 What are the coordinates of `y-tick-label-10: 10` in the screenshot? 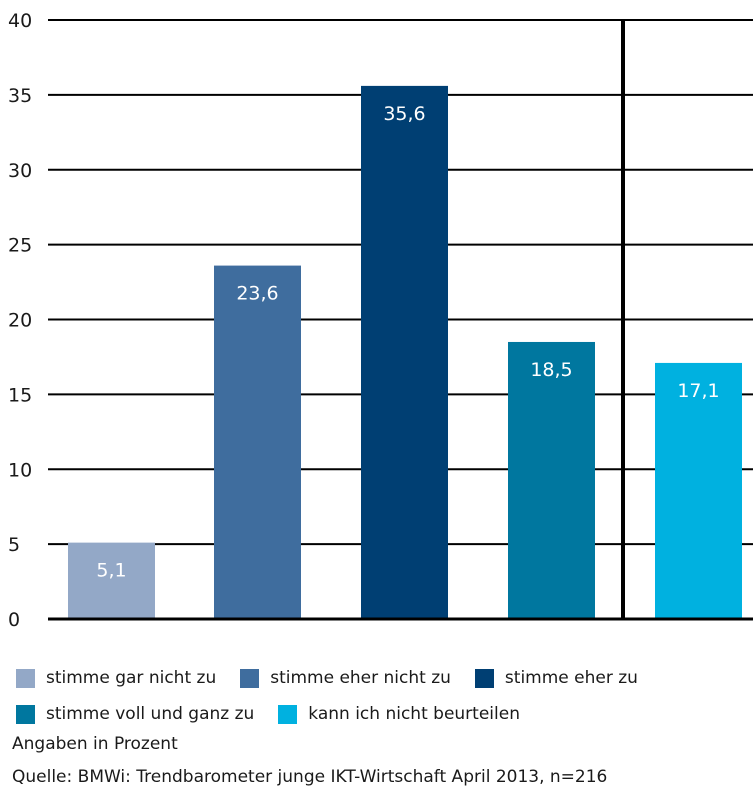 It's located at (20, 470).